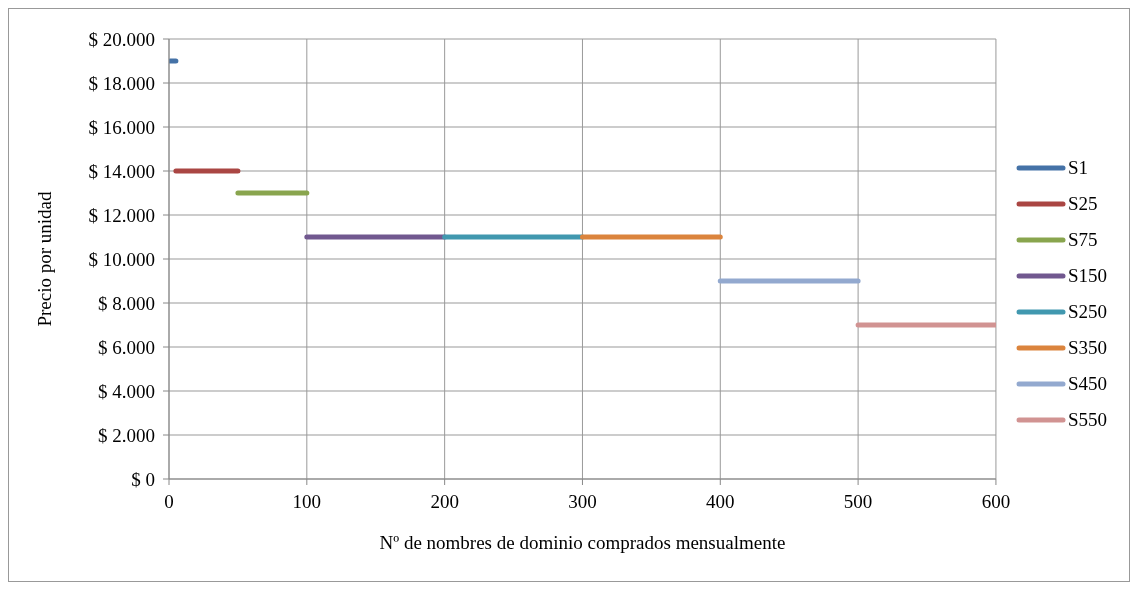  Describe the element at coordinates (1087, 420) in the screenshot. I see `legend-label: S550` at that location.